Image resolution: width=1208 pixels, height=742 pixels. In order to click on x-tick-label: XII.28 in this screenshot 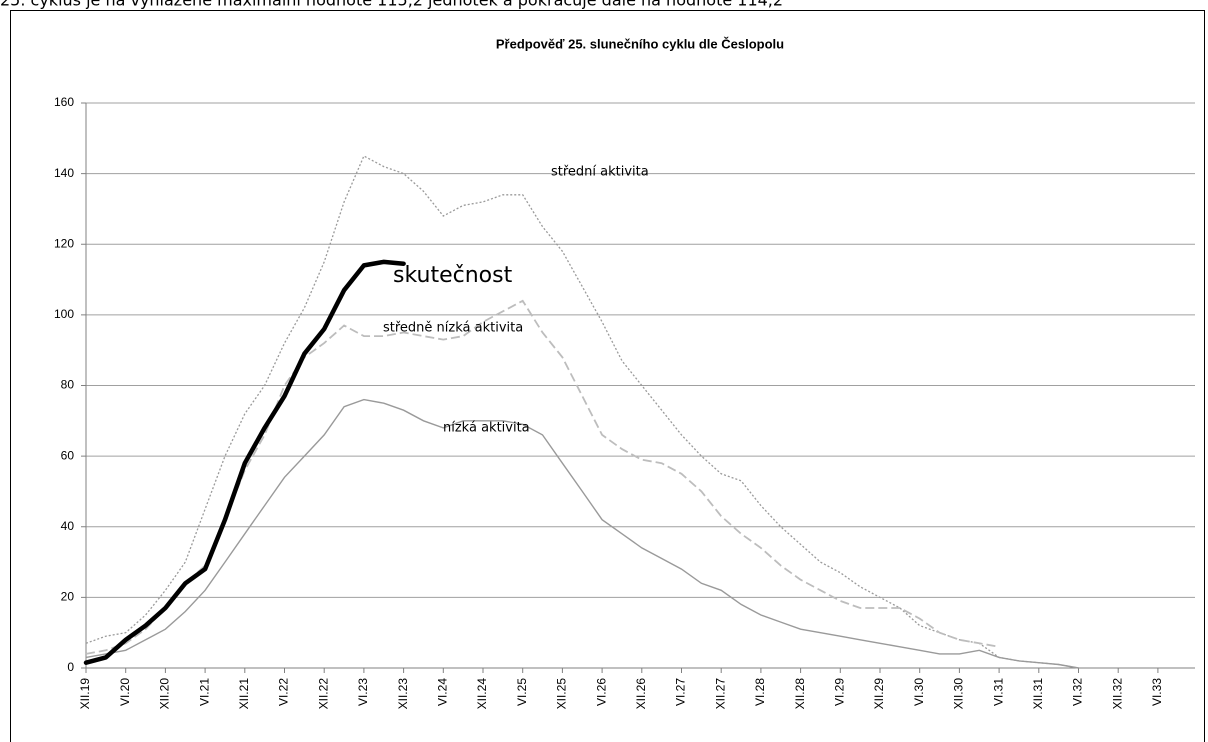, I will do `click(800, 694)`.